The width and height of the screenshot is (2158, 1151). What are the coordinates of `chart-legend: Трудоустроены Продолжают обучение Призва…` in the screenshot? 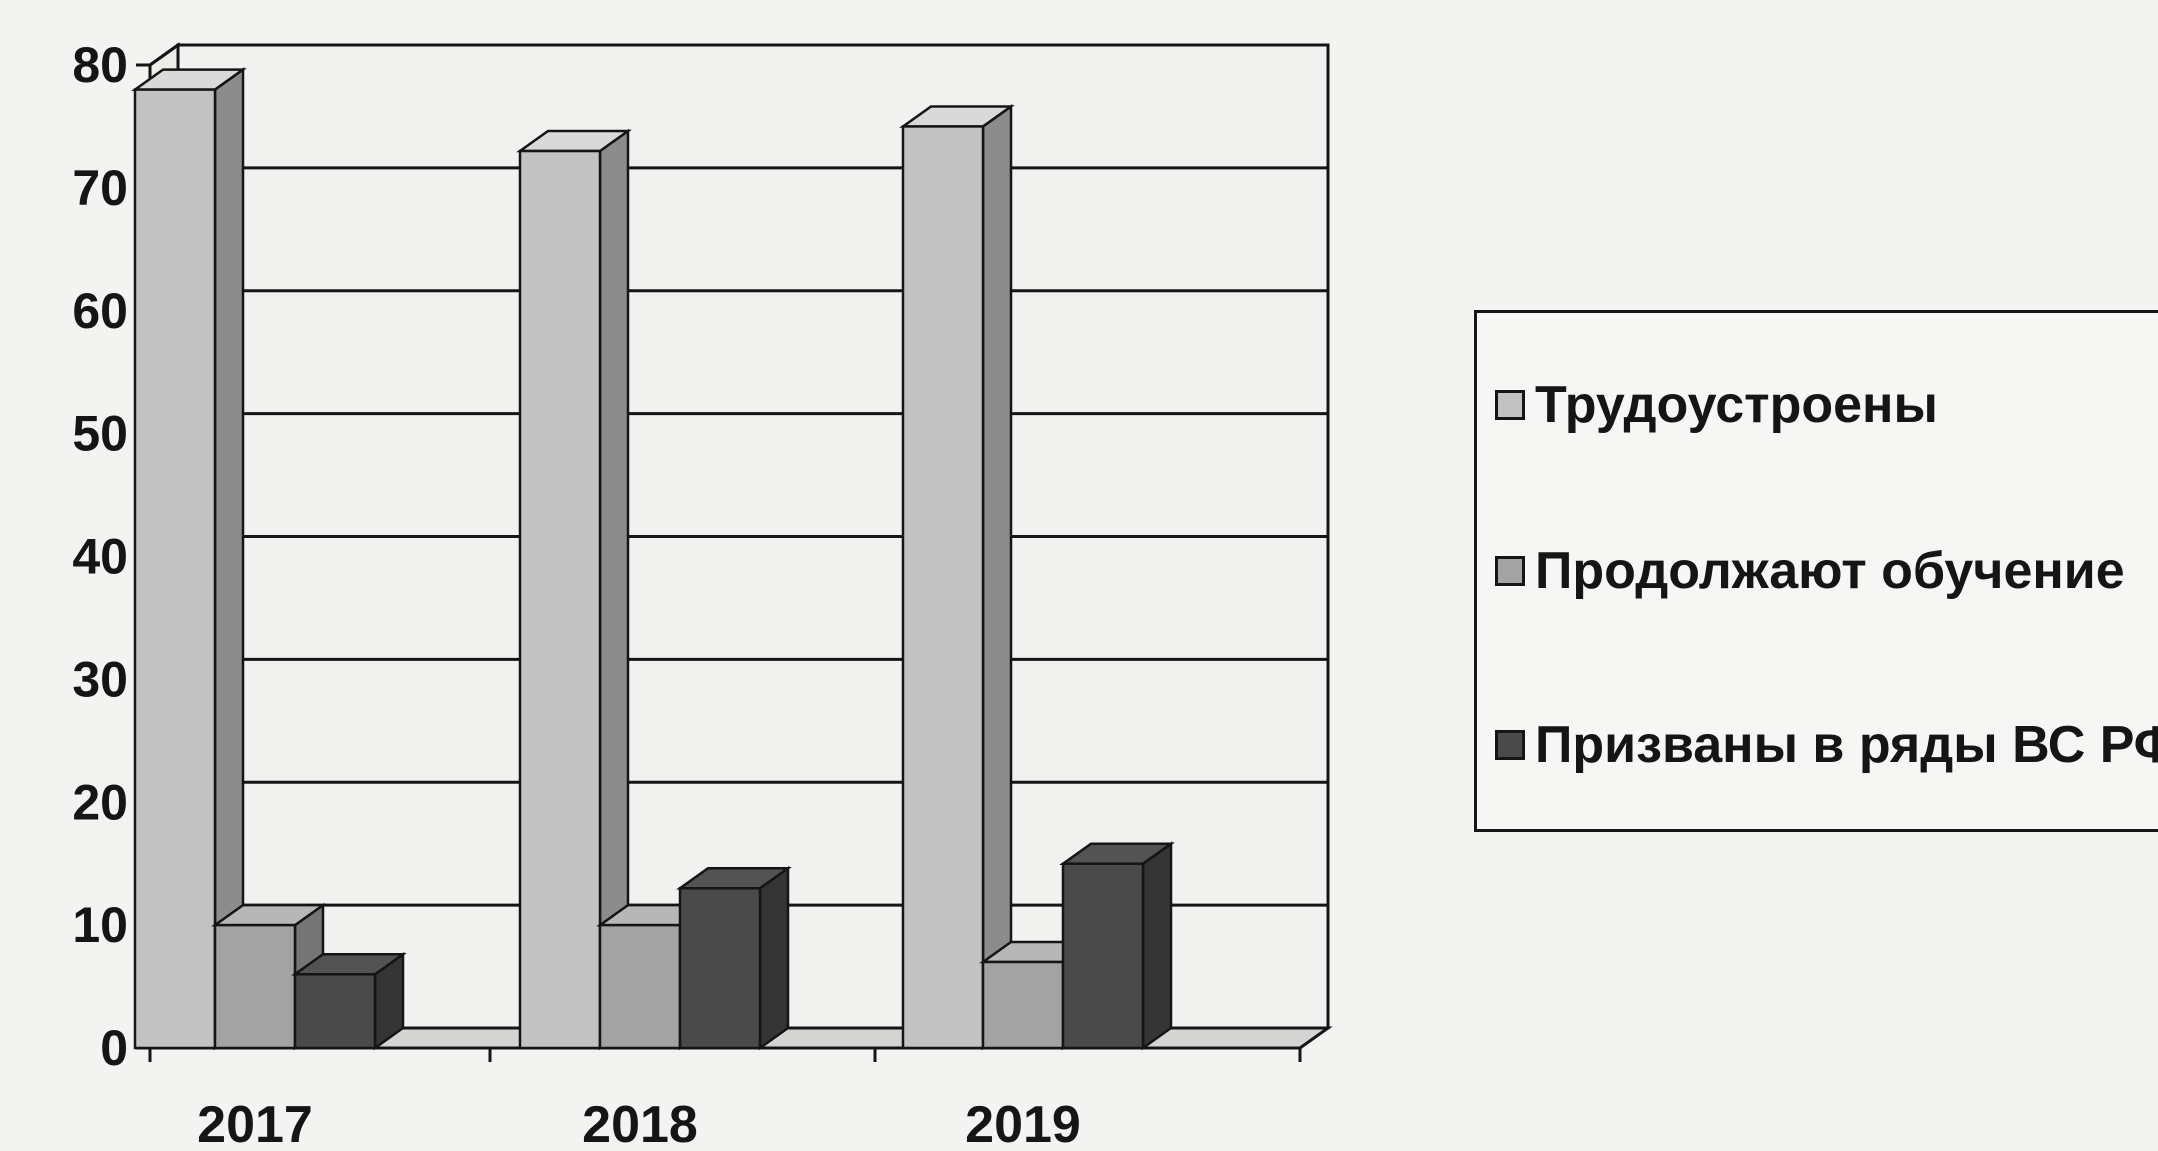 It's located at (1816, 571).